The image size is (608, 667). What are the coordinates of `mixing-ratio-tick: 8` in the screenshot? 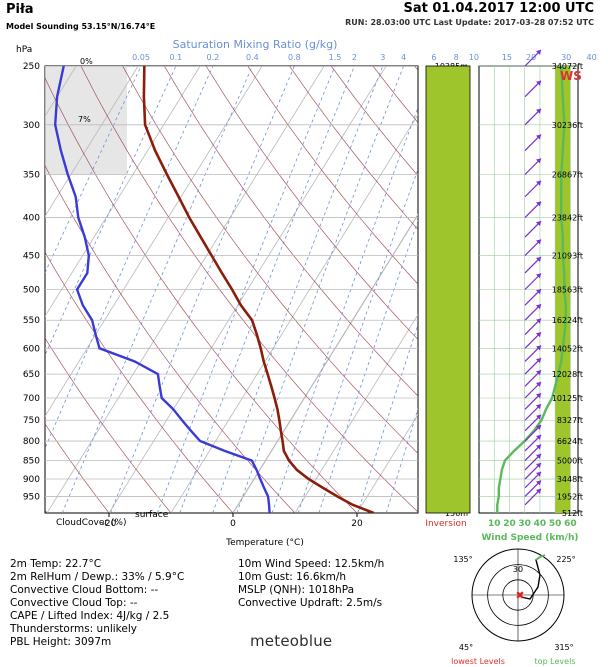 It's located at (456, 57).